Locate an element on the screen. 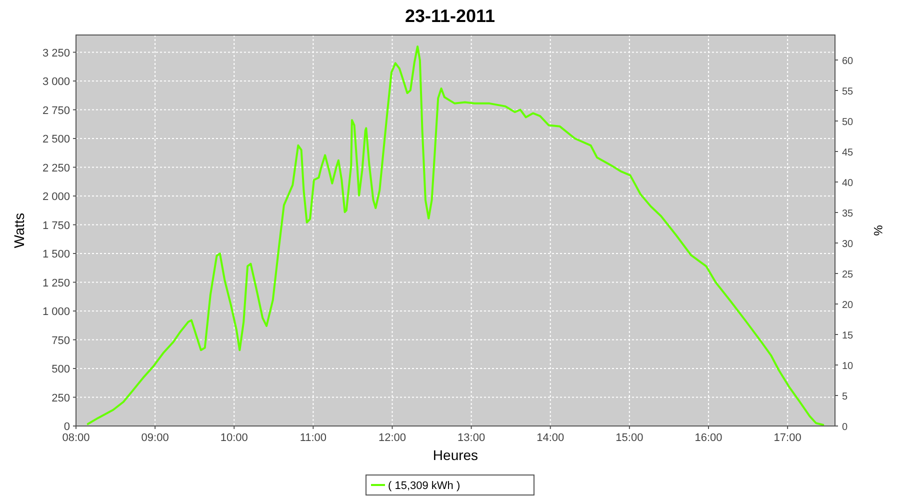 Image resolution: width=900 pixels, height=500 pixels. y-tick-label: 1 750 is located at coordinates (56, 226).